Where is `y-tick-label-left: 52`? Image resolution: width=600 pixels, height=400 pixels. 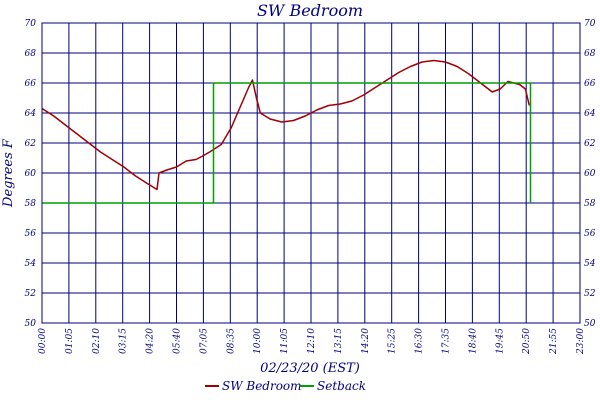 y-tick-label-left: 52 is located at coordinates (31, 294).